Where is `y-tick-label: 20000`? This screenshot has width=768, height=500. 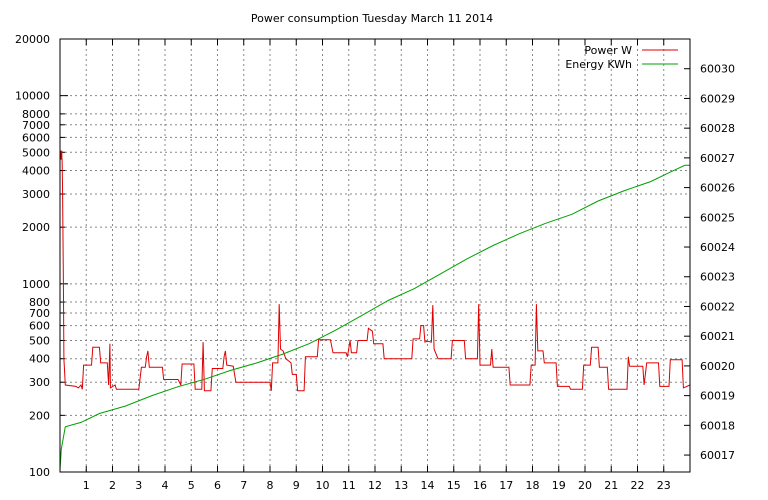 y-tick-label: 20000 is located at coordinates (32, 39).